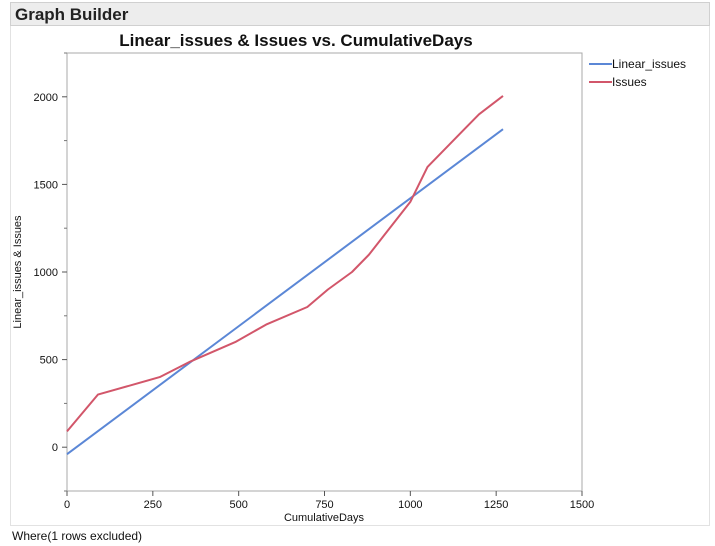 This screenshot has width=715, height=546. What do you see at coordinates (72, 14) in the screenshot?
I see `panel-title: Graph Builder` at bounding box center [72, 14].